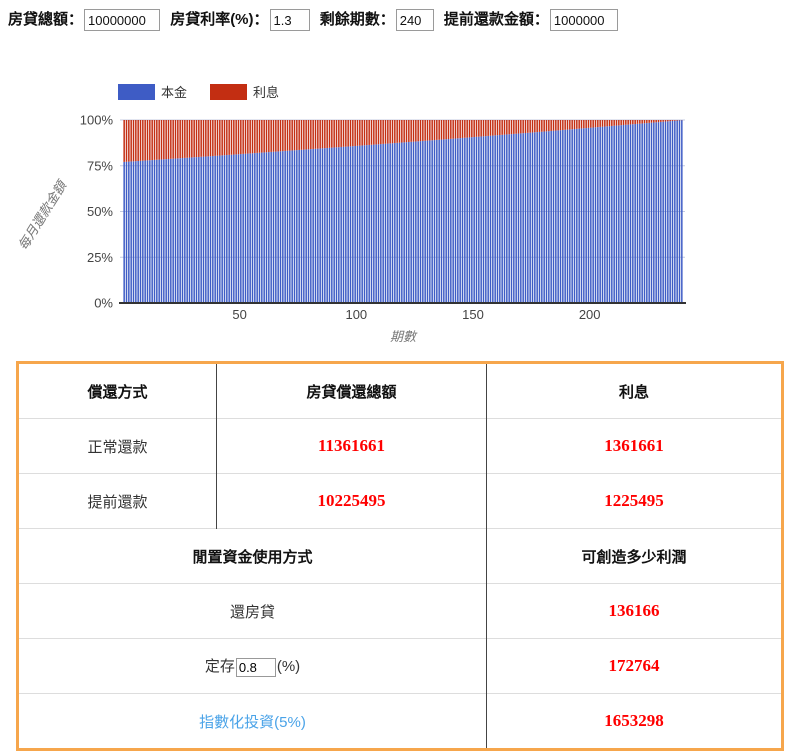 The width and height of the screenshot is (799, 751). What do you see at coordinates (122, 20) in the screenshot?
I see `loan-total-input` at bounding box center [122, 20].